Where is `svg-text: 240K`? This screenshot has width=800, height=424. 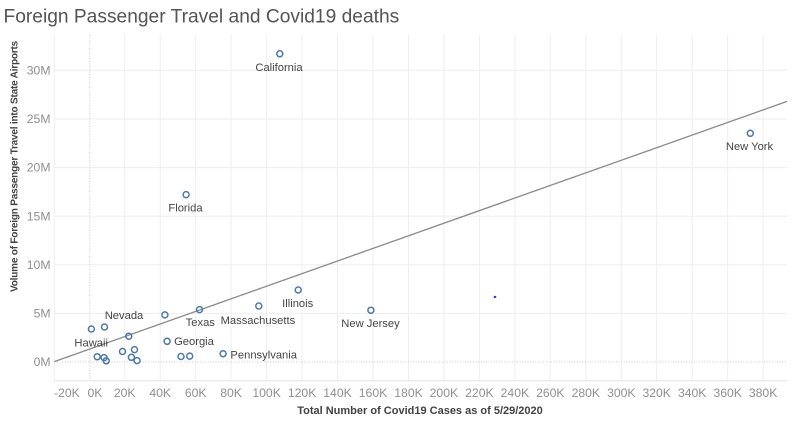 svg-text: 240K is located at coordinates (515, 393).